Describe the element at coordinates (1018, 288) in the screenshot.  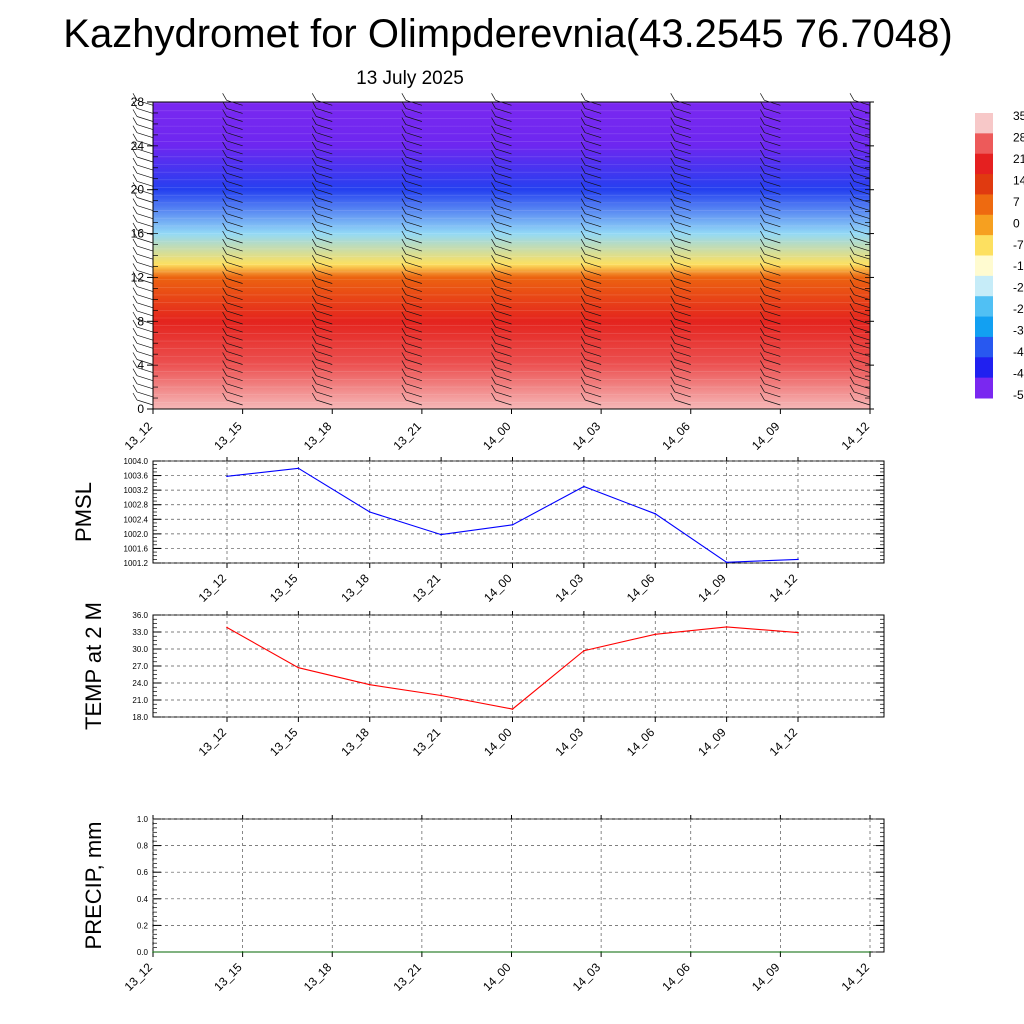
I see `colorbar-label: -2` at that location.